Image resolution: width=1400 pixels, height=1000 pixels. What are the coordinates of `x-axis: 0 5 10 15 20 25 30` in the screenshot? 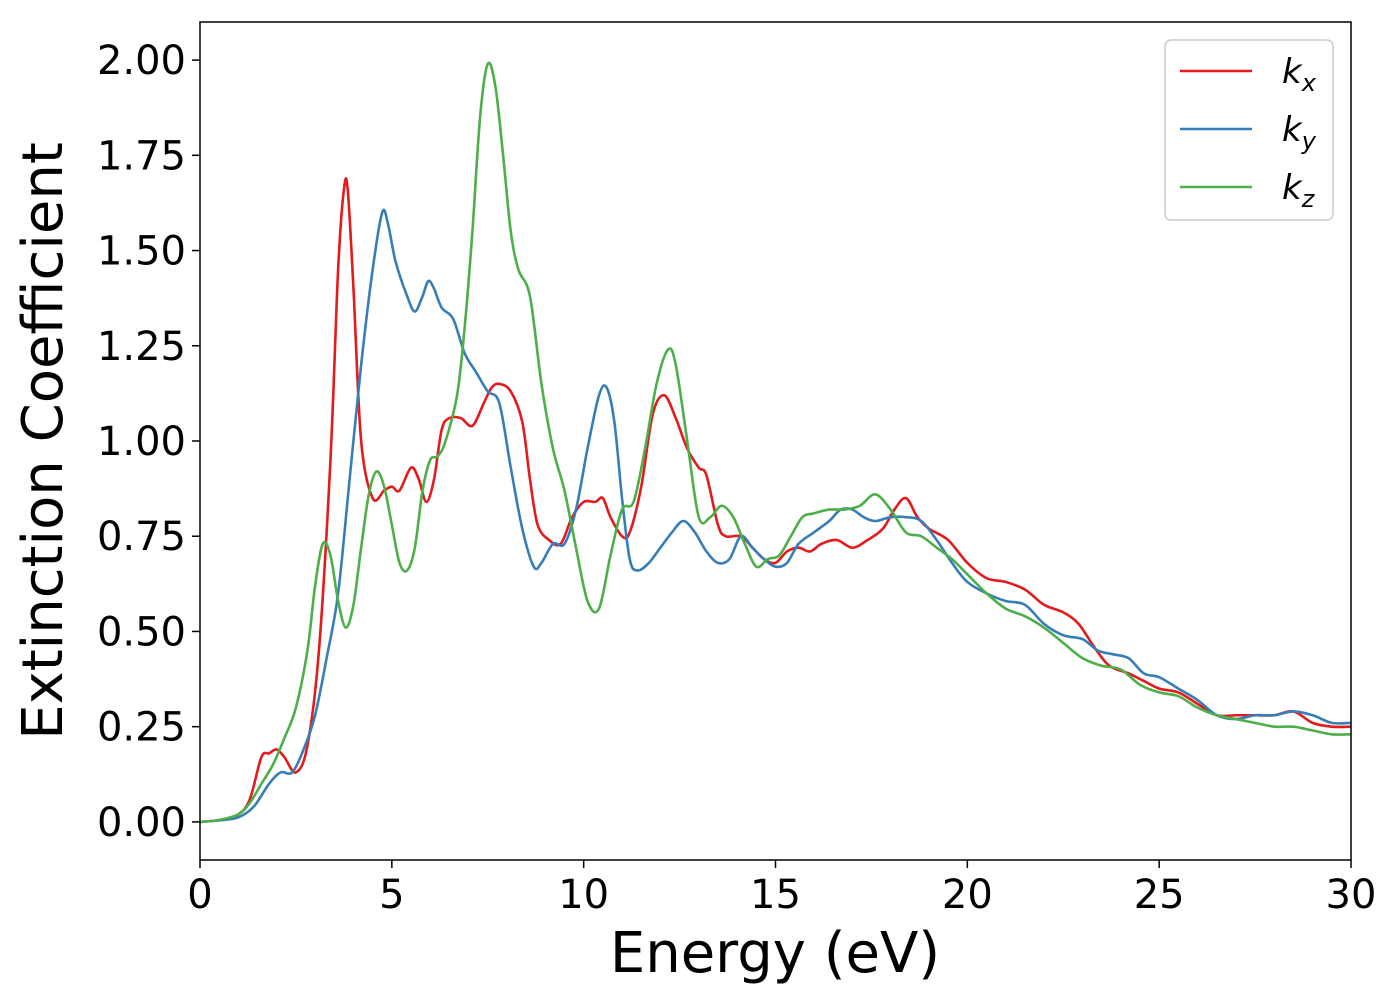 It's located at (781, 889).